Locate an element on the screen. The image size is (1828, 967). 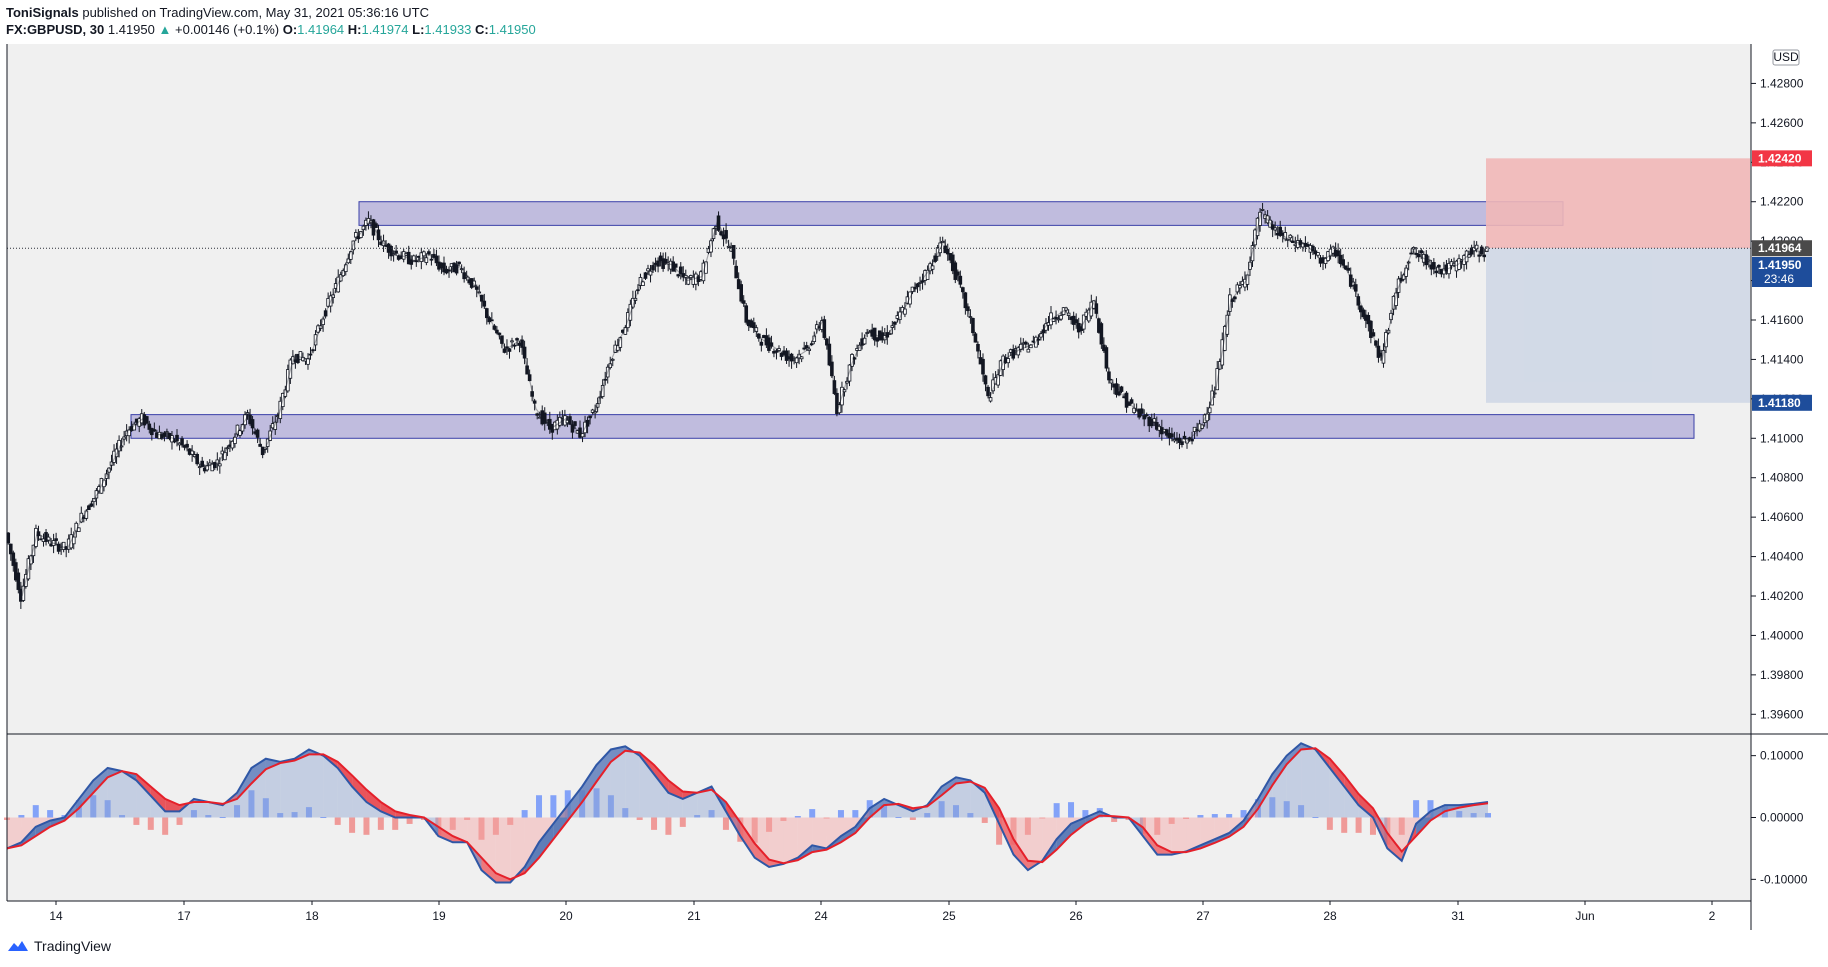
take-profit-zone is located at coordinates (1618, 325).